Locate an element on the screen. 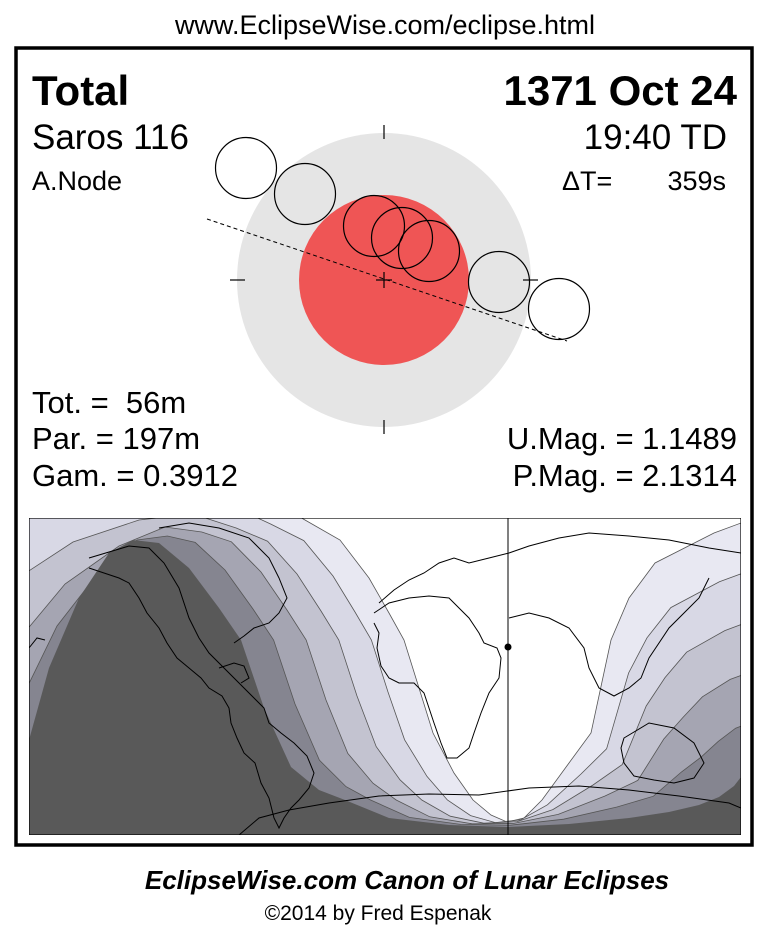 The width and height of the screenshot is (770, 940). delta-t-label: ΔT= is located at coordinates (587, 181).